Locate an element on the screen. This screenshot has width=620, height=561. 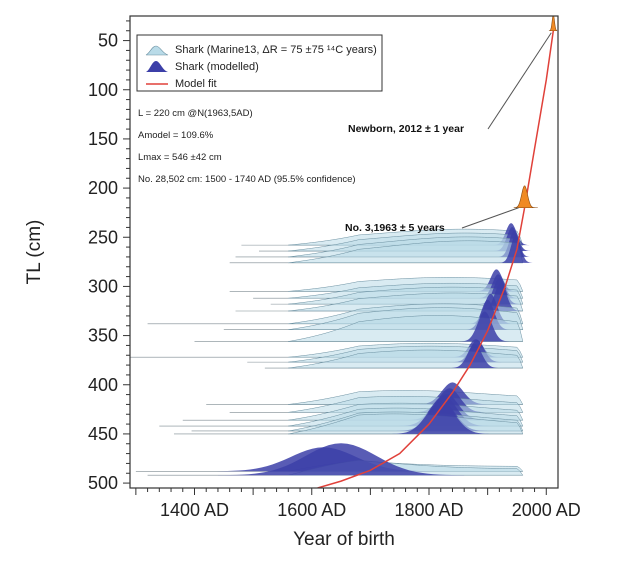
legend-label-calibrated: Shark (Marine13, ΔR = 75 ±75 ¹⁴C years) is located at coordinates (276, 50).